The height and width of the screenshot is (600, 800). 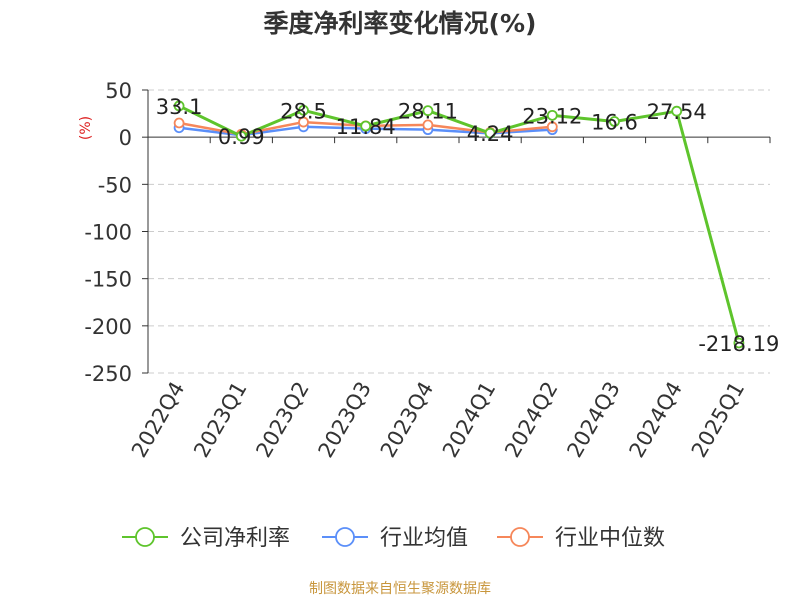 What do you see at coordinates (593, 420) in the screenshot?
I see `x-tick-label: 2024Q3` at bounding box center [593, 420].